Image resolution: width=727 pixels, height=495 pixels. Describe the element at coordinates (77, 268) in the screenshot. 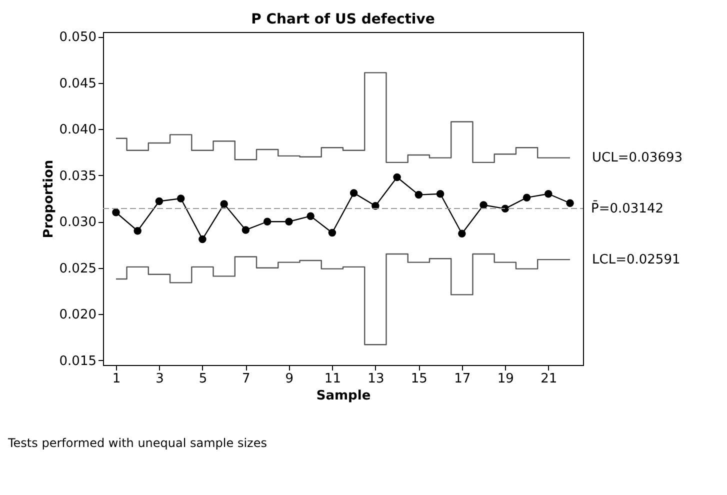

I see `y-tick-label: 0.025` at that location.